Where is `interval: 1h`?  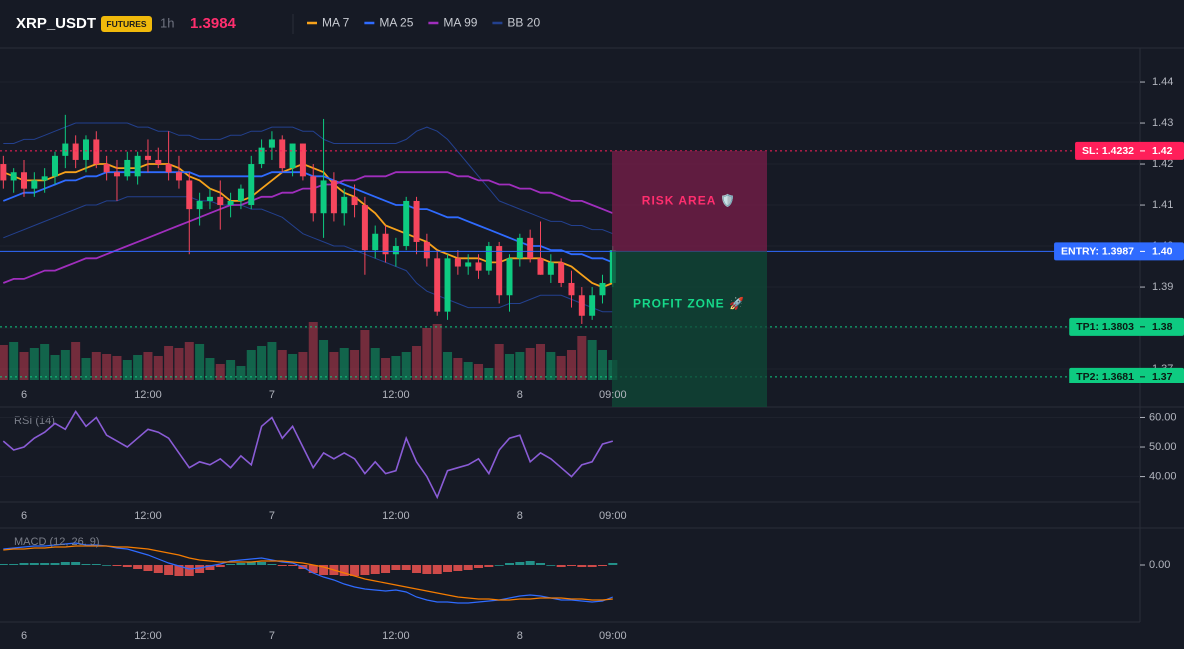 interval: 1h is located at coordinates (167, 22).